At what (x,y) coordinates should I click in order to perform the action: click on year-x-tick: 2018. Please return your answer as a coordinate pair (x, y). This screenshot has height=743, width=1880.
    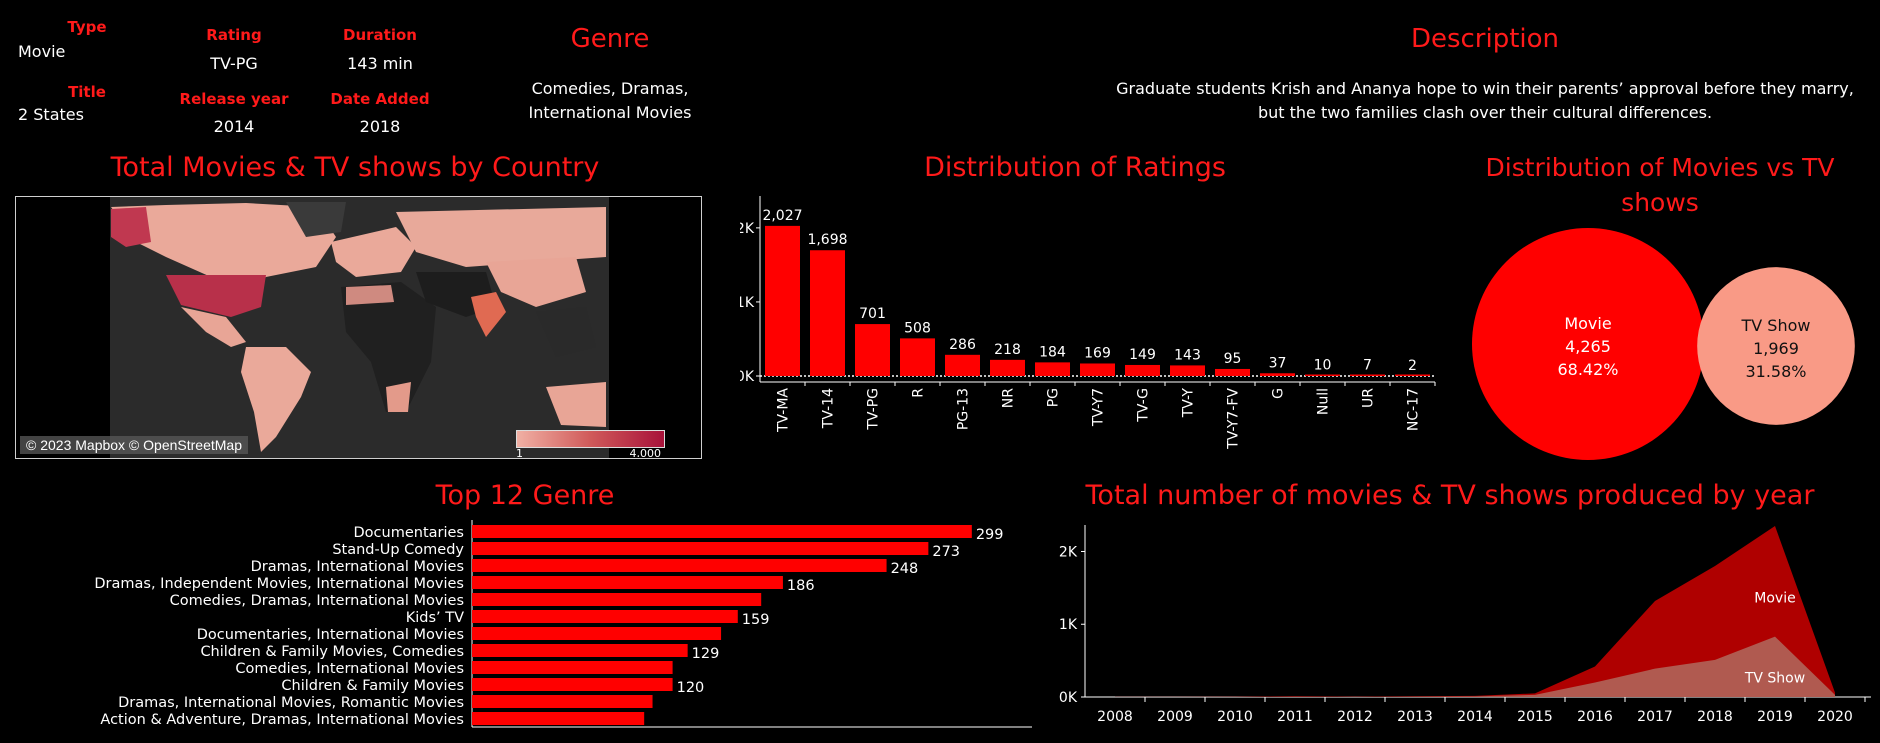
    Looking at the image, I should click on (1715, 717).